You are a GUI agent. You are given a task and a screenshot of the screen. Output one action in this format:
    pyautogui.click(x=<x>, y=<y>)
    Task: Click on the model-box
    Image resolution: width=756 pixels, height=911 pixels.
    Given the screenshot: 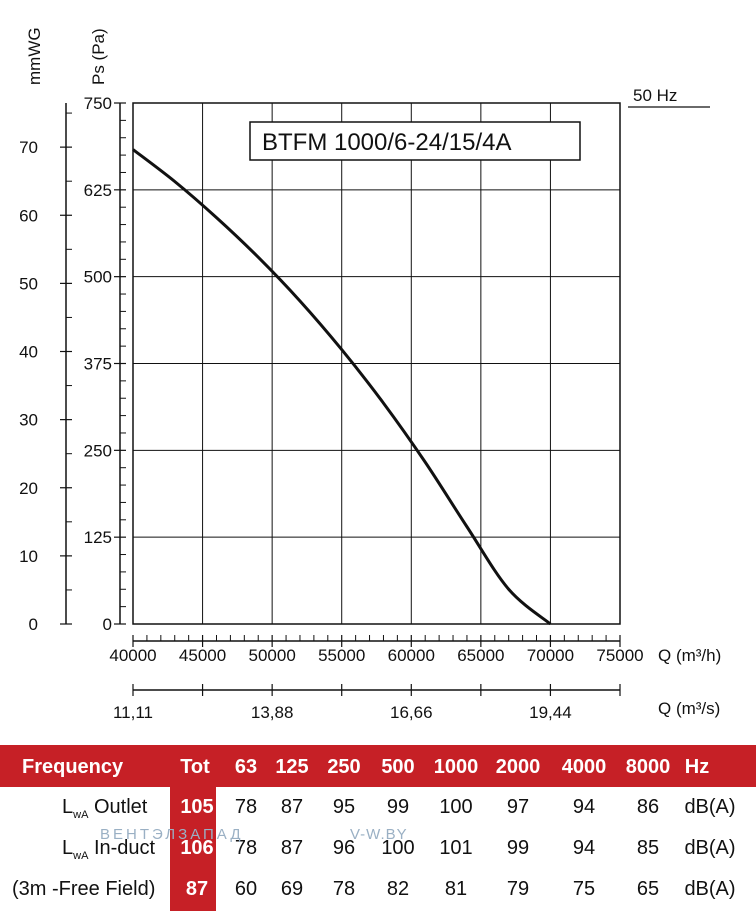 What is the action you would take?
    pyautogui.click(x=415, y=141)
    